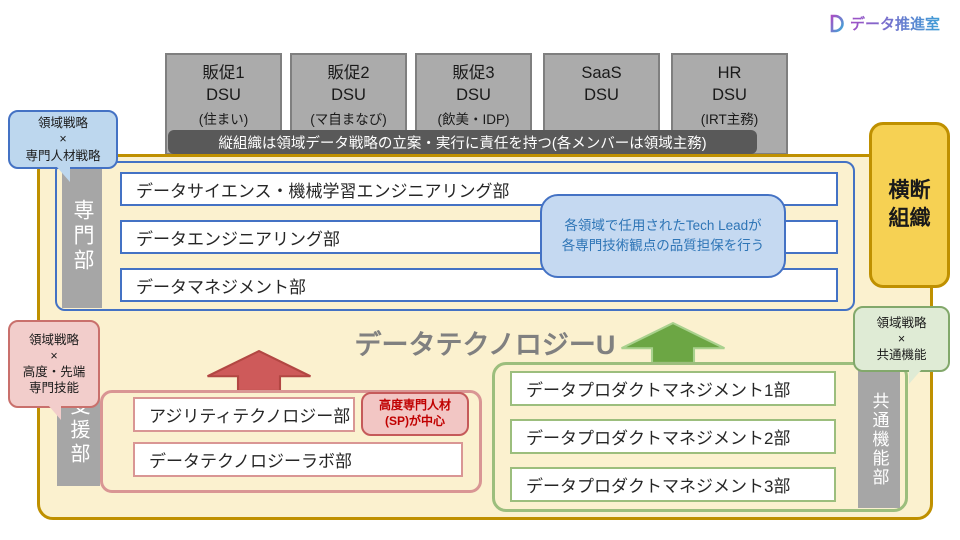 Image resolution: width=960 pixels, height=540 pixels. I want to click on common-function-section-box, so click(700, 437).